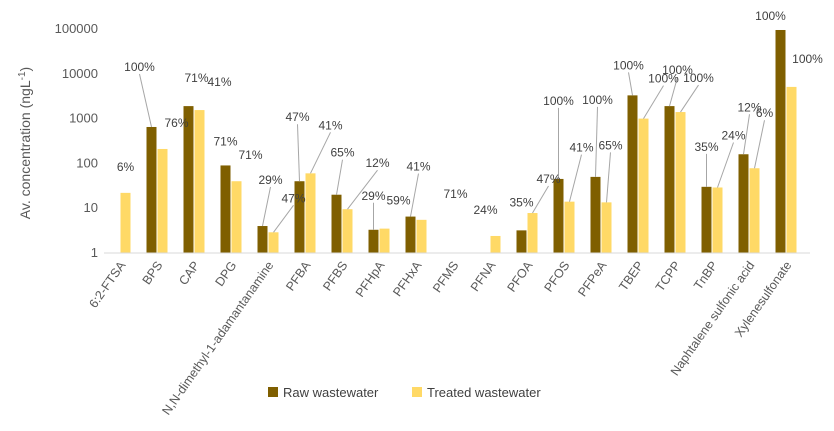  What do you see at coordinates (398, 201) in the screenshot?
I see `data-label: 59%` at bounding box center [398, 201].